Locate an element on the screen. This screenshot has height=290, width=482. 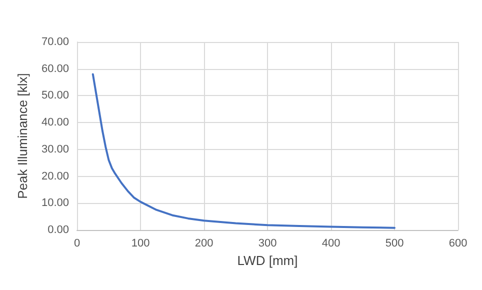
y-tick-label: 40.00 is located at coordinates (55, 122).